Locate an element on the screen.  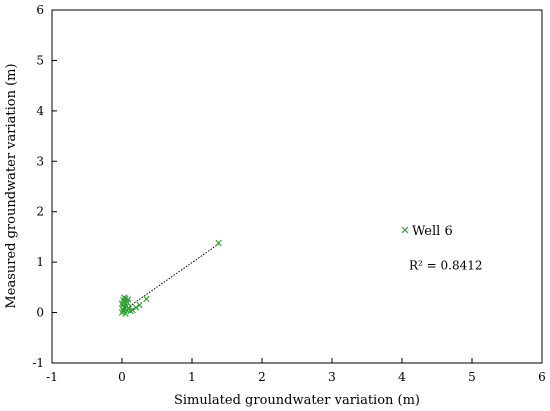
x-tick-label: 3 is located at coordinates (332, 377).